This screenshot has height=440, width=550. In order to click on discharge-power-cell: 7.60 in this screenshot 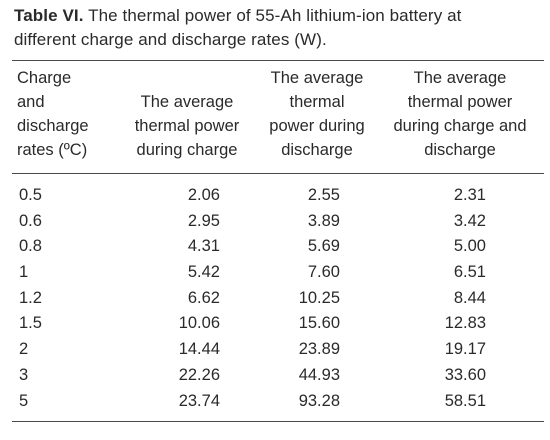, I will do `click(323, 272)`.